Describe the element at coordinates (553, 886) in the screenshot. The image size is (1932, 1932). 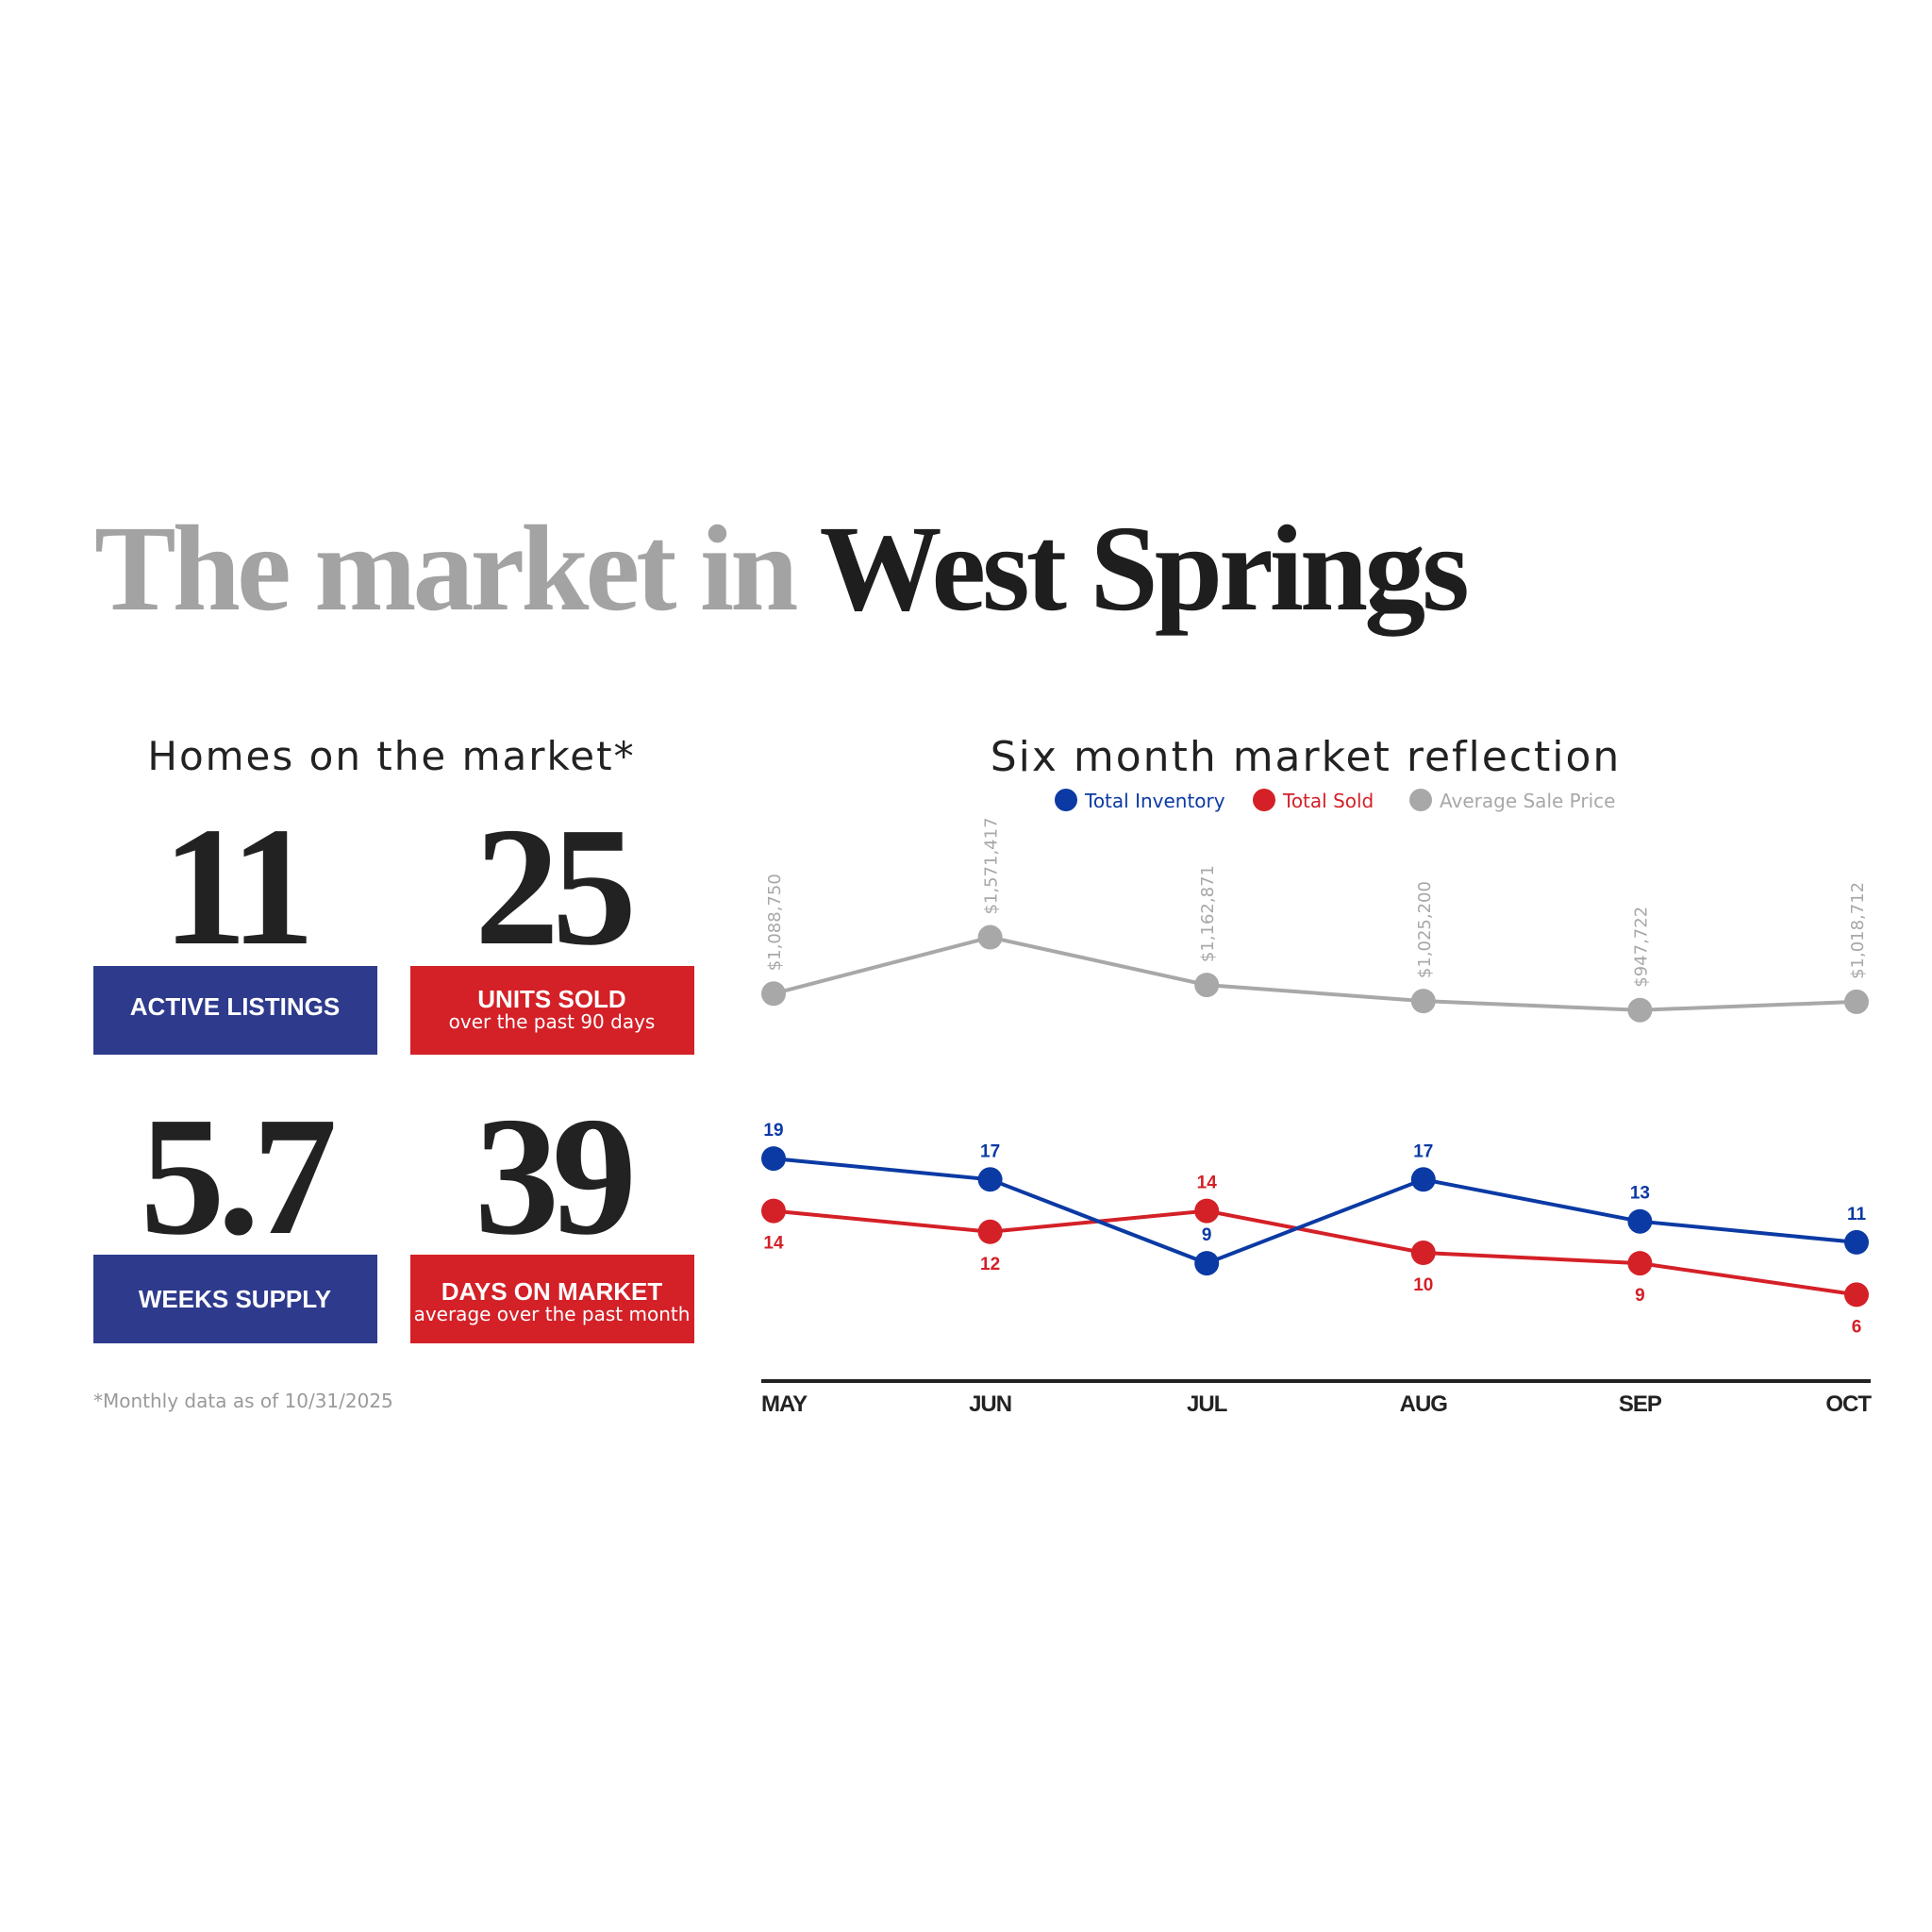
I see `stat-value: 25` at that location.